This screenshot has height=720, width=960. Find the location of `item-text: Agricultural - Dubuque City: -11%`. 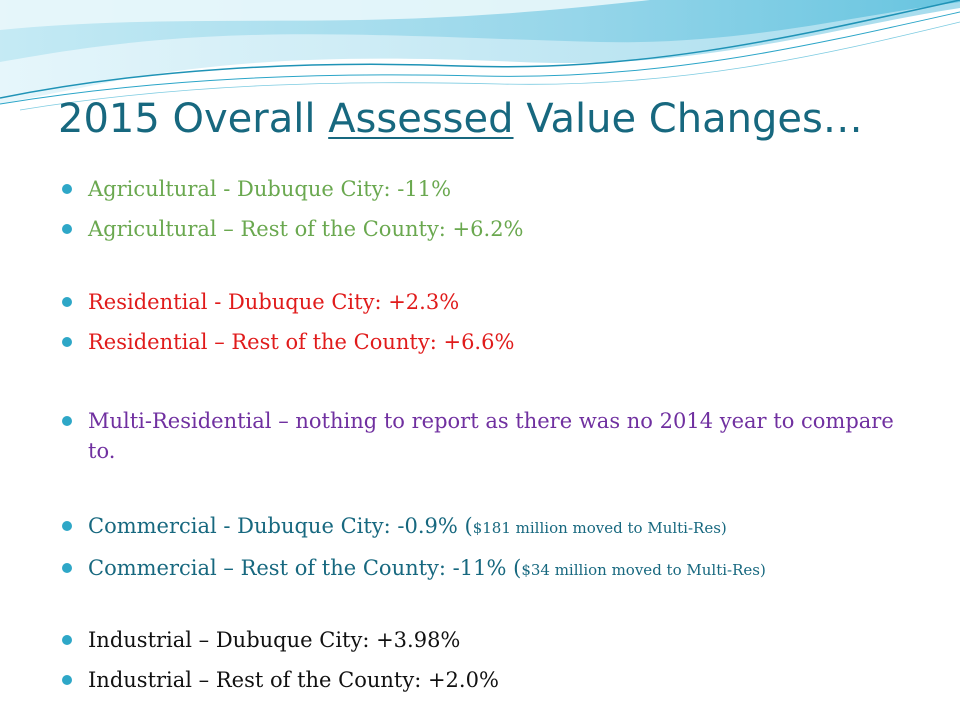

item-text: Agricultural - Dubuque City: -11% is located at coordinates (270, 189).